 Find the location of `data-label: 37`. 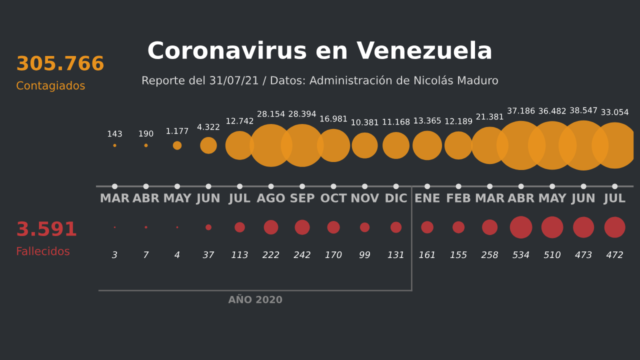

data-label: 37 is located at coordinates (208, 254).